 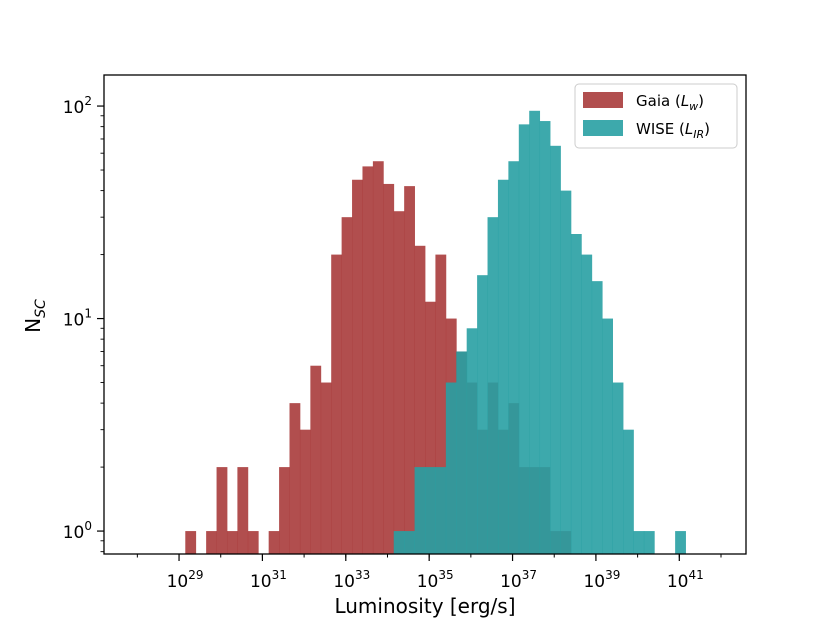 What do you see at coordinates (77, 531) in the screenshot?
I see `y-tick-label: 10⁰` at bounding box center [77, 531].